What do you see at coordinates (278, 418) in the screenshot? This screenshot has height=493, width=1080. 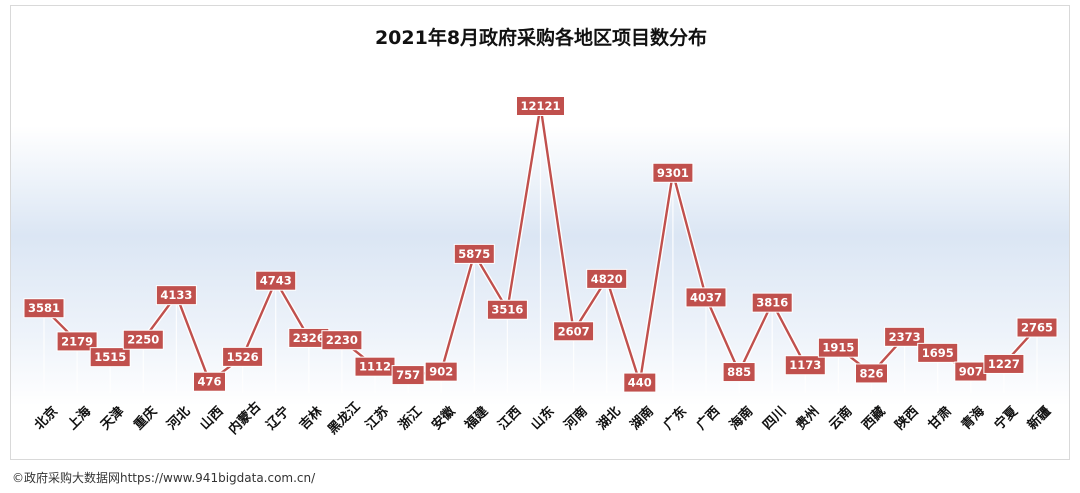 I see `x-tick-label: 辽宁` at bounding box center [278, 418].